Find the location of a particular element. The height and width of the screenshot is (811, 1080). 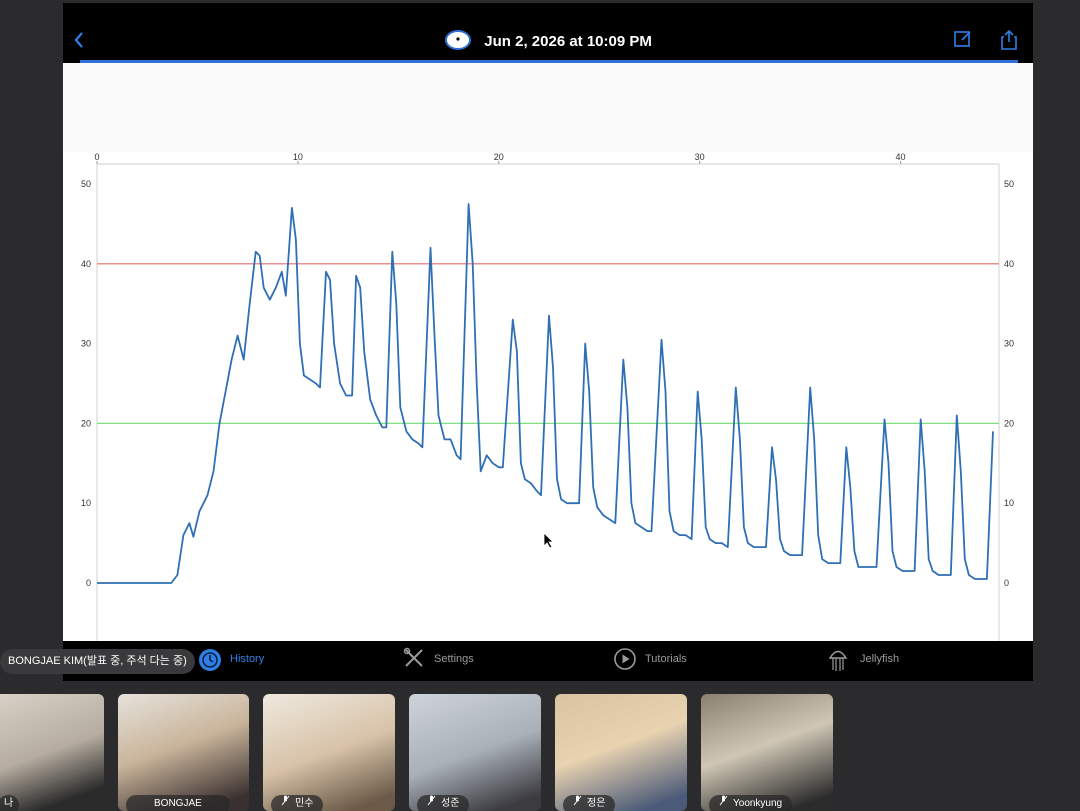

y-tick-label-right: 40 is located at coordinates (1009, 264).